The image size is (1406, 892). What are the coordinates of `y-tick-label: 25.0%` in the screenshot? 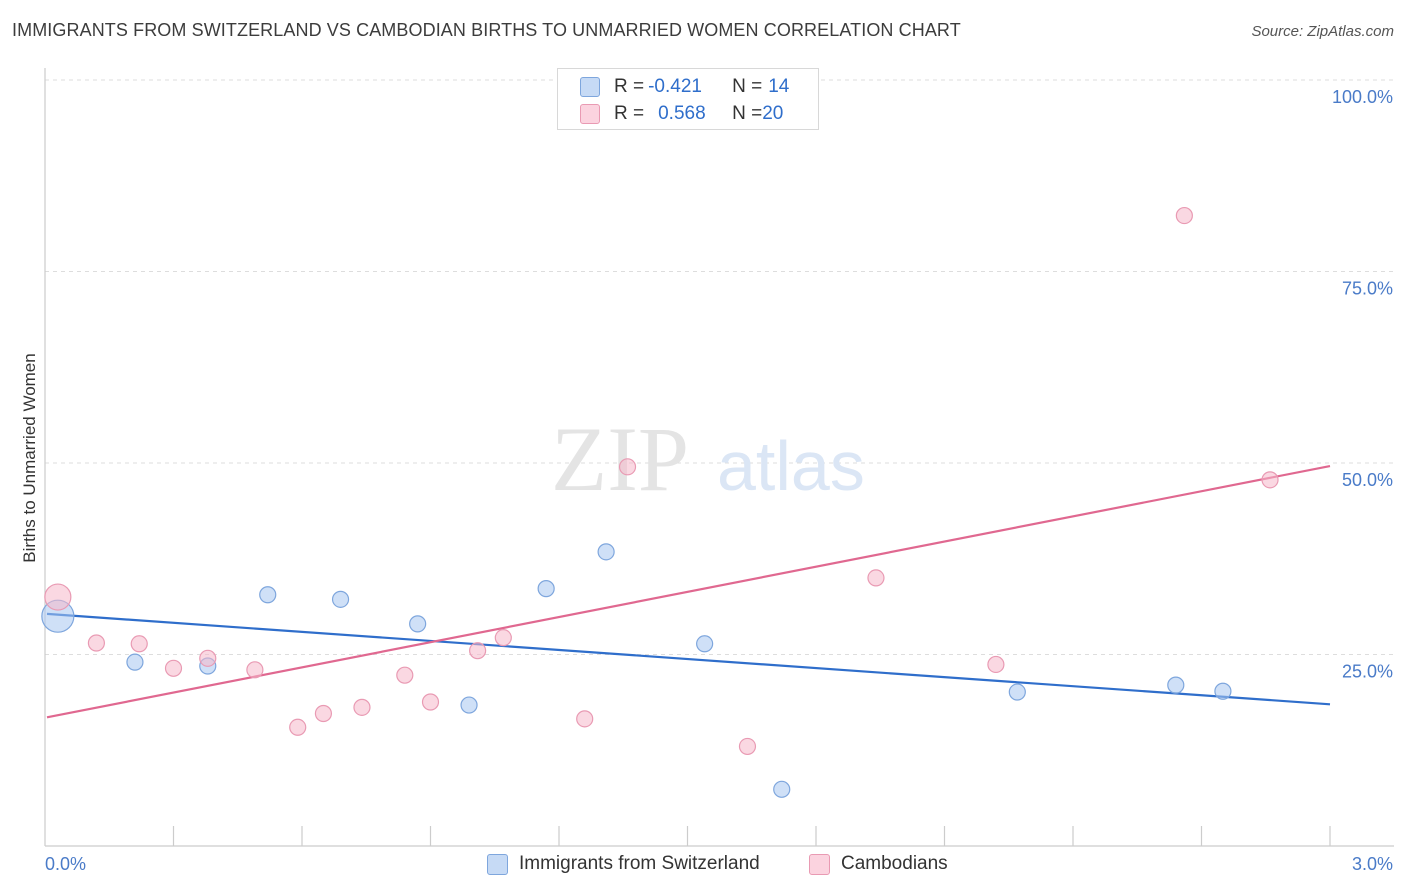 It's located at (1367, 672).